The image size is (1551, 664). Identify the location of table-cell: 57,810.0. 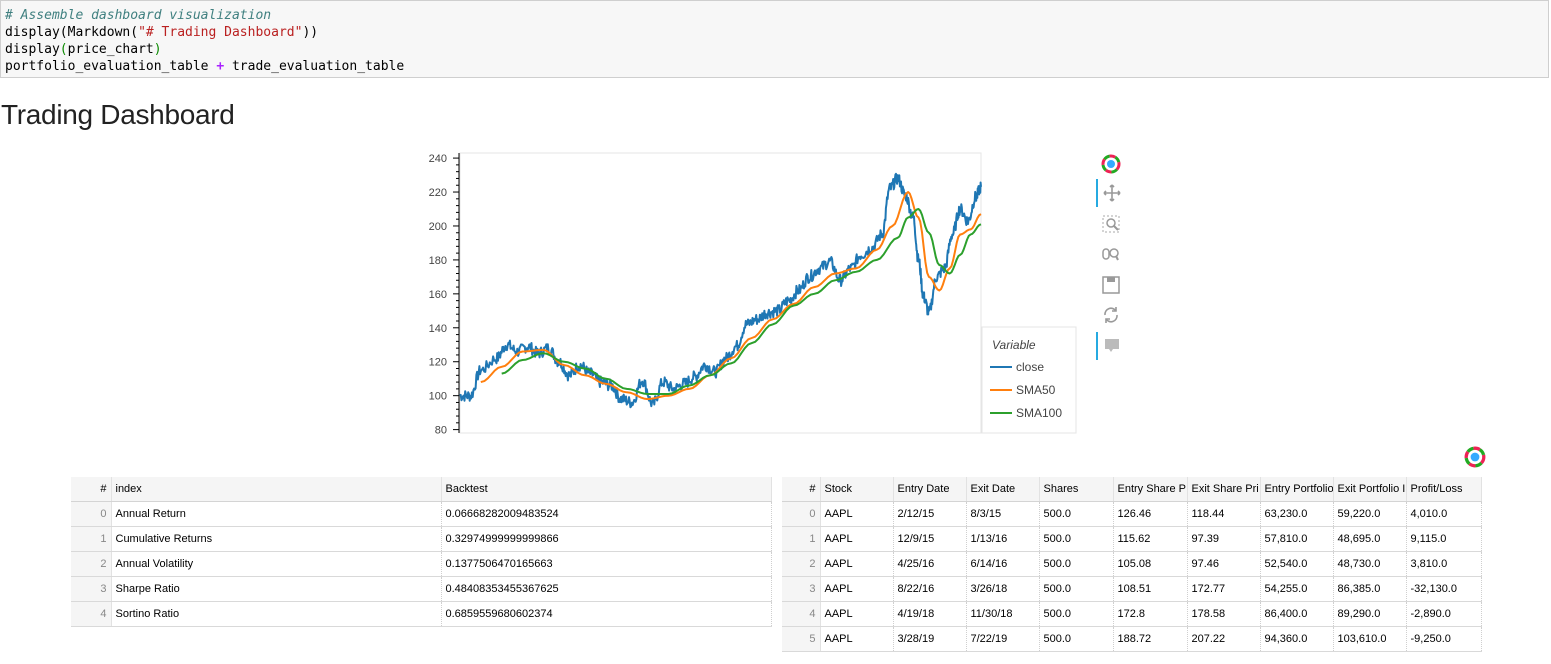
(1297, 539).